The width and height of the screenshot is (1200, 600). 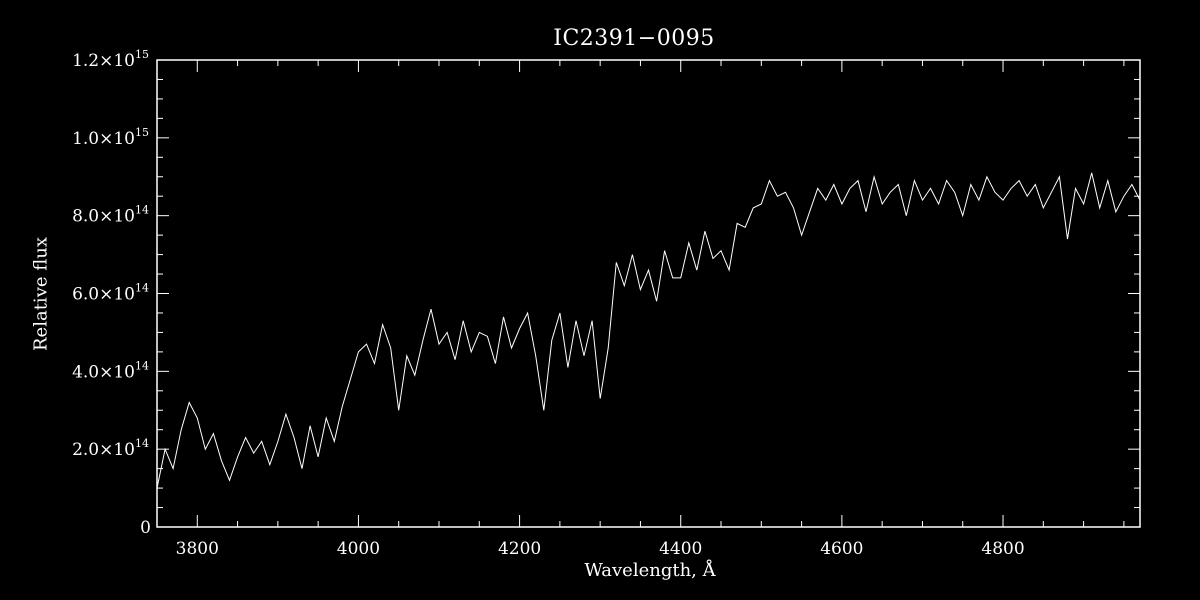 I want to click on y-tick-label: 8.0×10¹⁴, so click(x=110, y=215).